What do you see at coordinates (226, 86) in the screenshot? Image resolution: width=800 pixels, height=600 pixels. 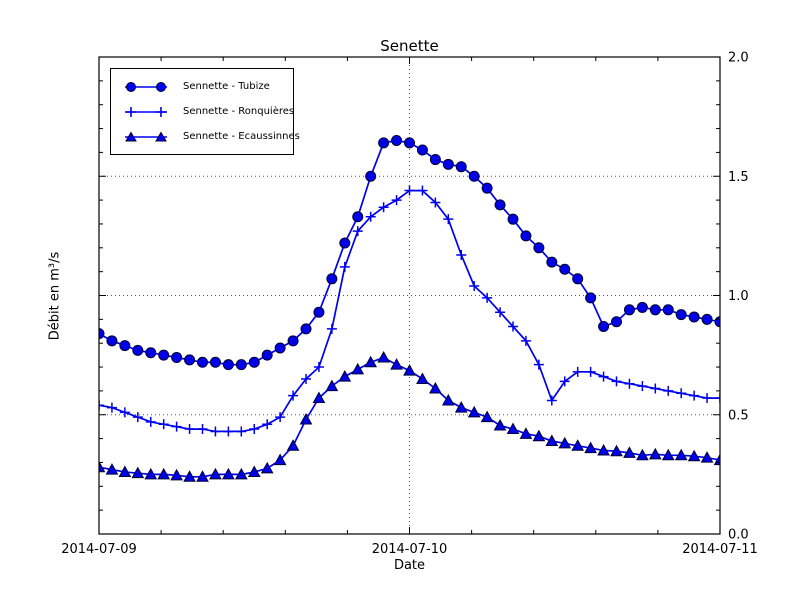 I see `legend-label-tubize: Sennette - Tubize` at bounding box center [226, 86].